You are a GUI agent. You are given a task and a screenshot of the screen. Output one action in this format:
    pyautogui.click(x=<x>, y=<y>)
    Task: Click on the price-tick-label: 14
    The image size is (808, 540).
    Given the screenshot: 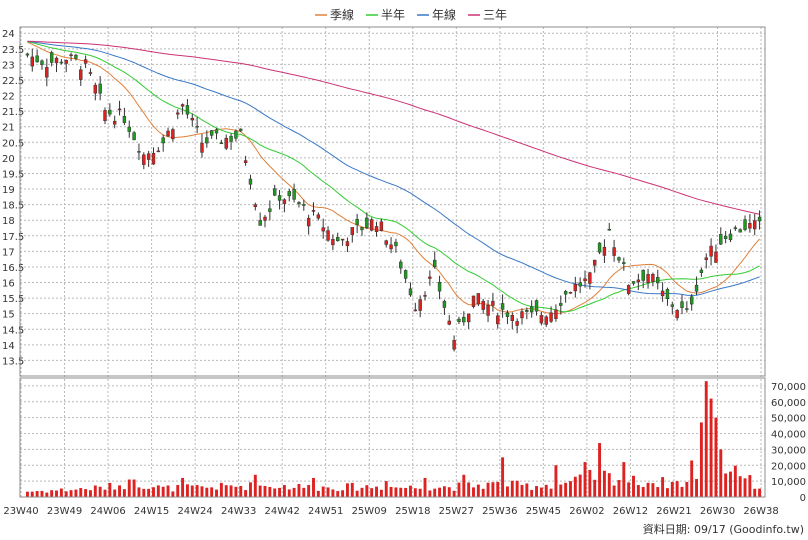 What is the action you would take?
    pyautogui.click(x=8, y=346)
    